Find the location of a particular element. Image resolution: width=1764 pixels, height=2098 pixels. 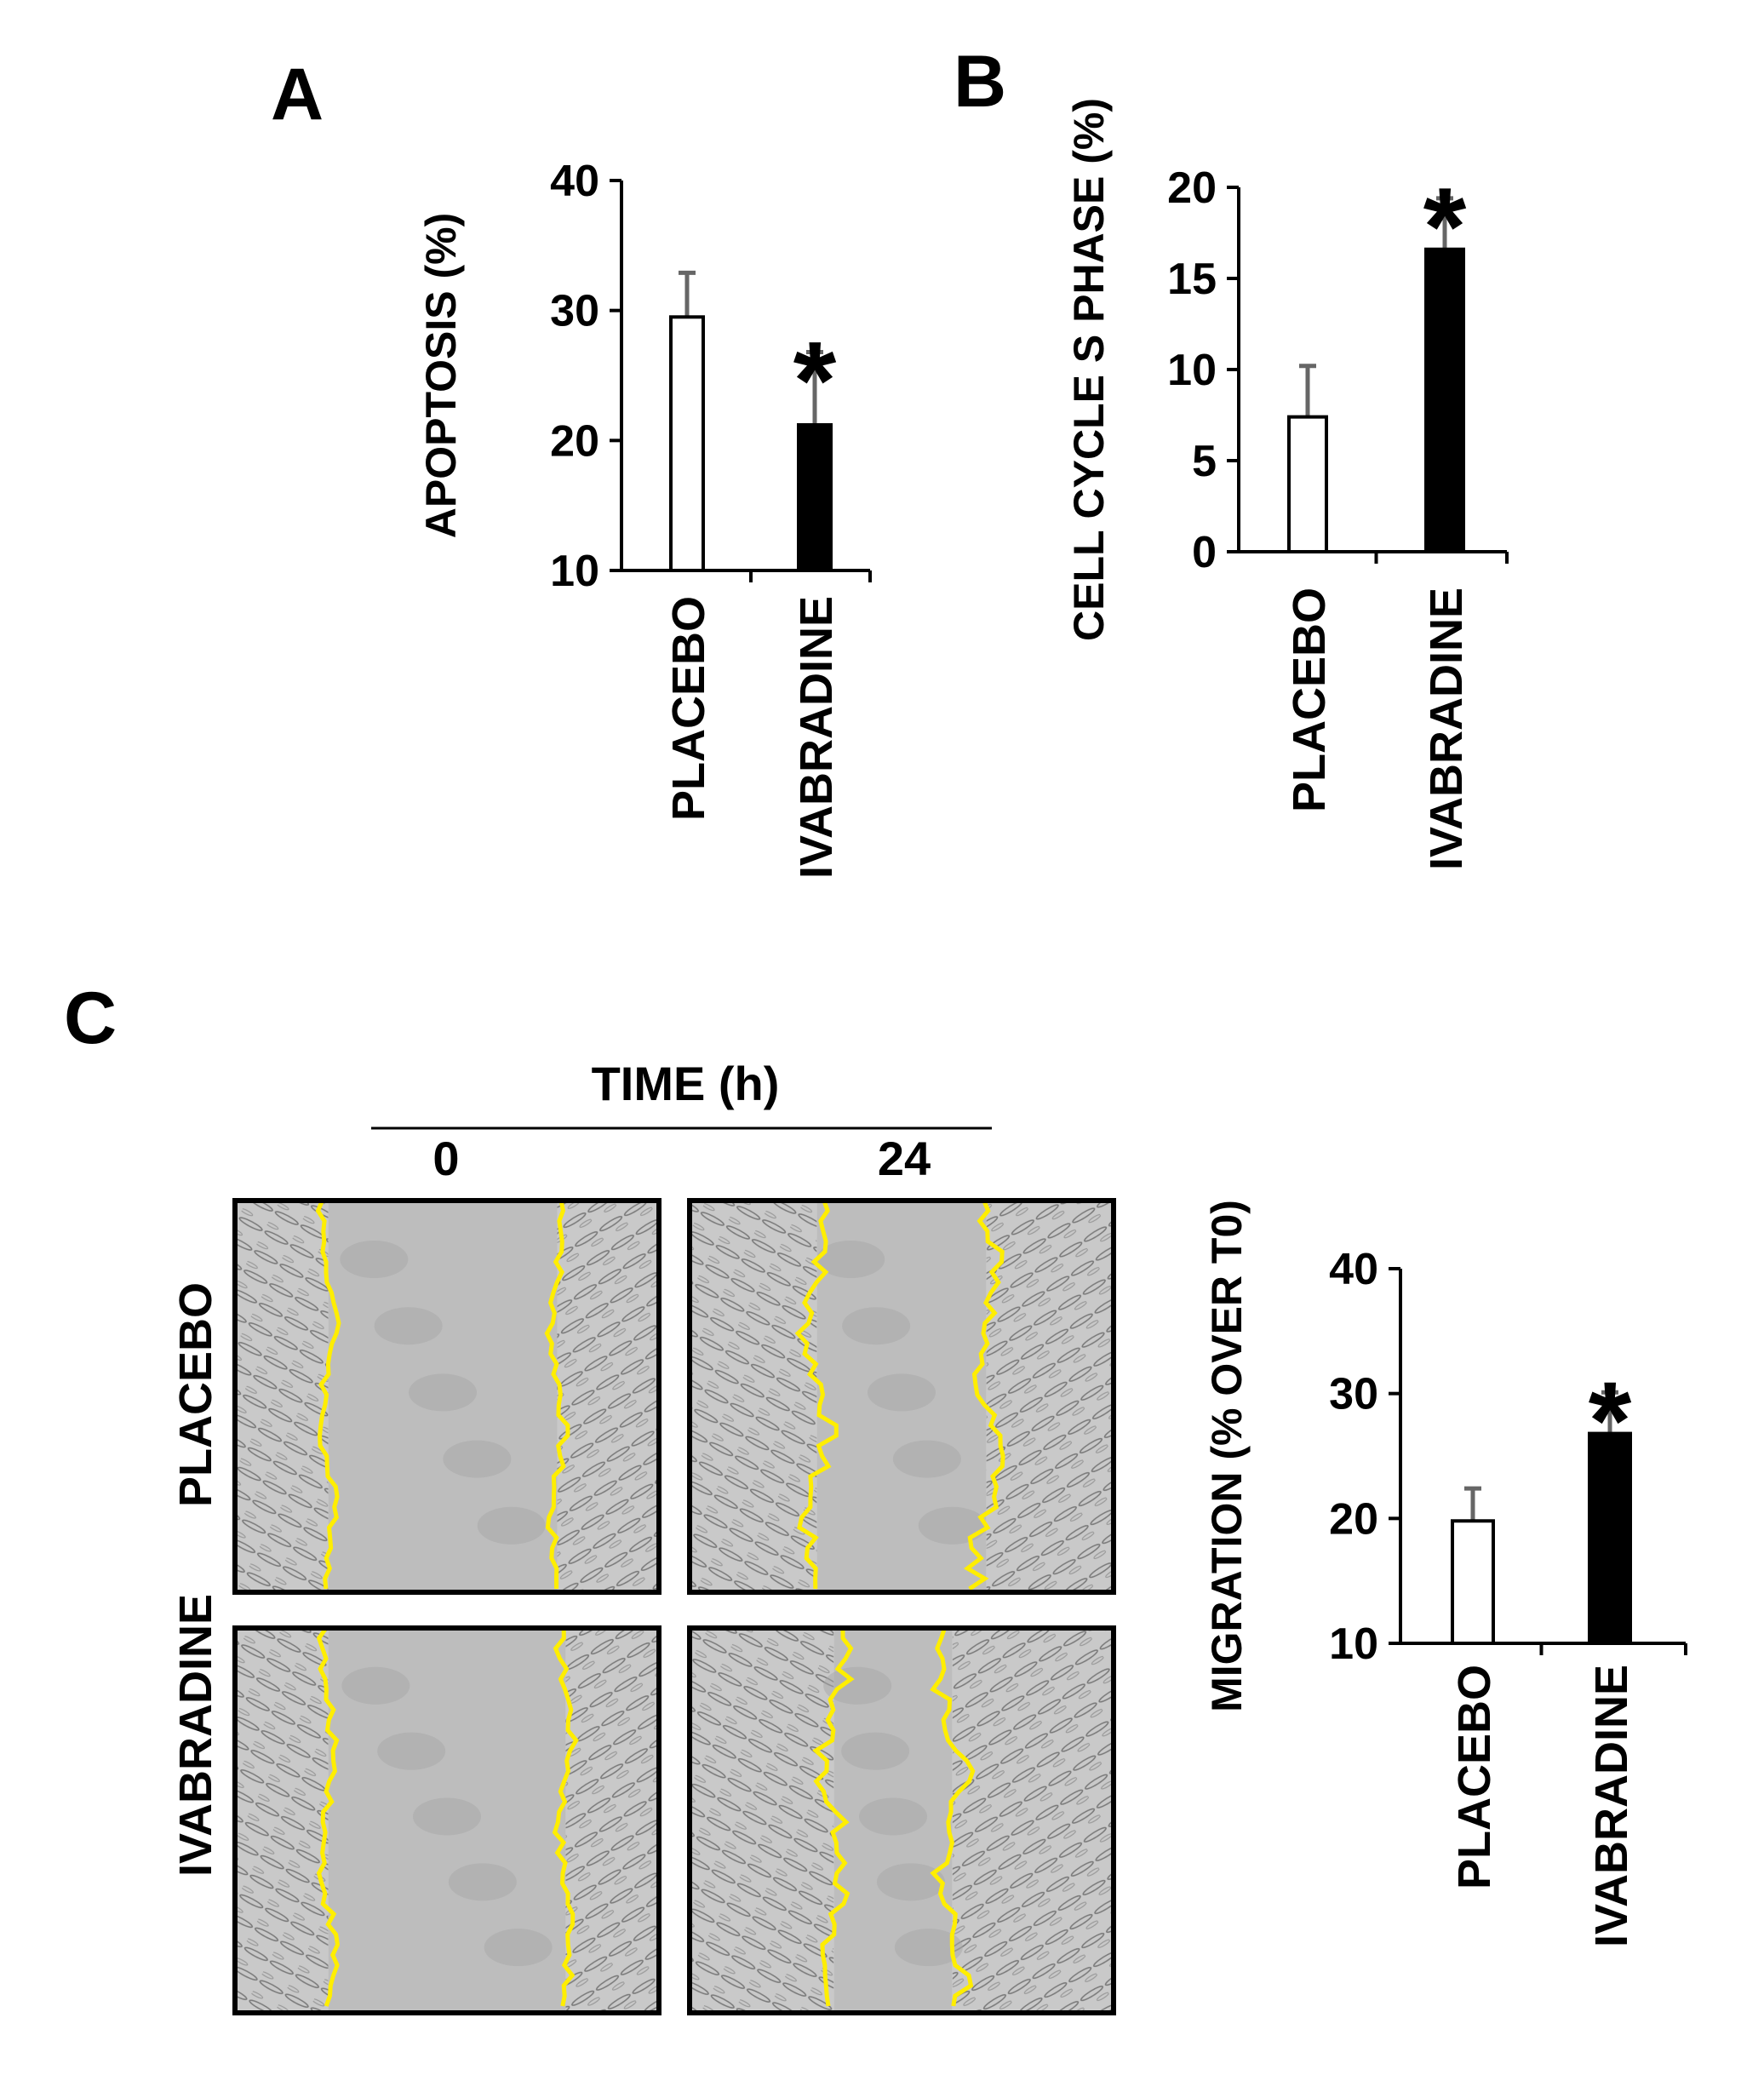

y-tick-label: 15 is located at coordinates (1192, 279).